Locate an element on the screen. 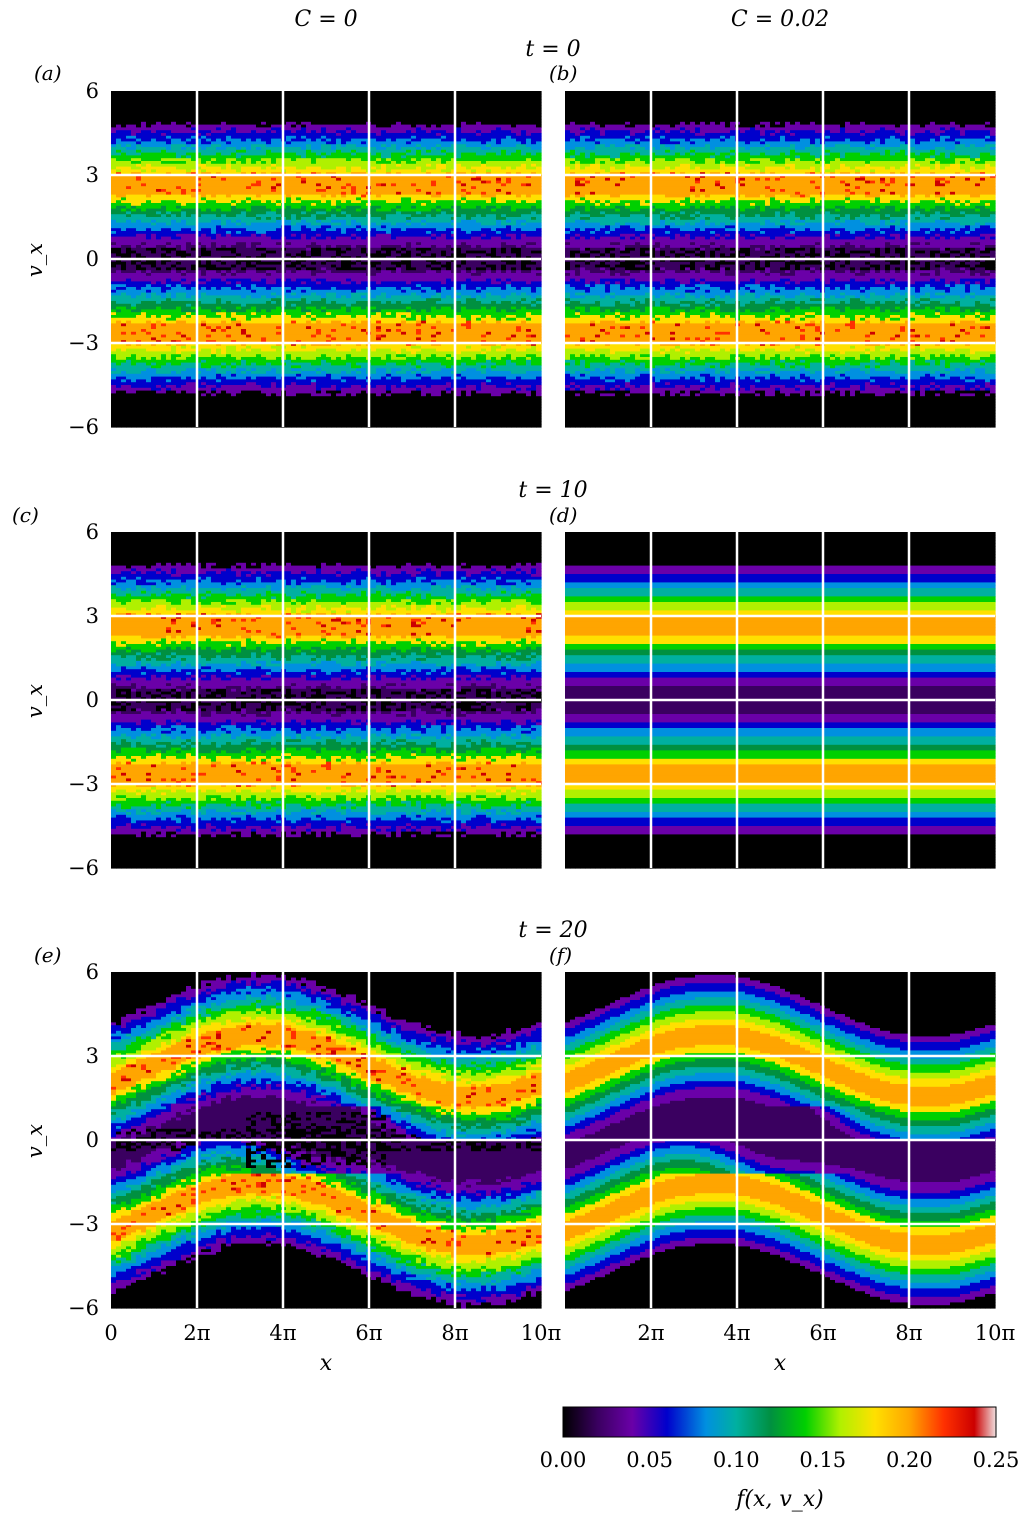  heatmap-panel-a: 630−3−6 is located at coordinates (305, 259).